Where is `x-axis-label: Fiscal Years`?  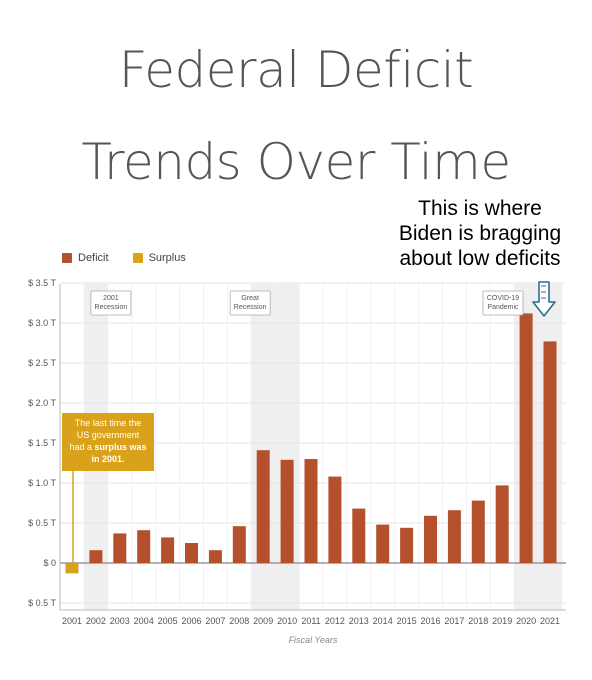
x-axis-label: Fiscal Years is located at coordinates (313, 640).